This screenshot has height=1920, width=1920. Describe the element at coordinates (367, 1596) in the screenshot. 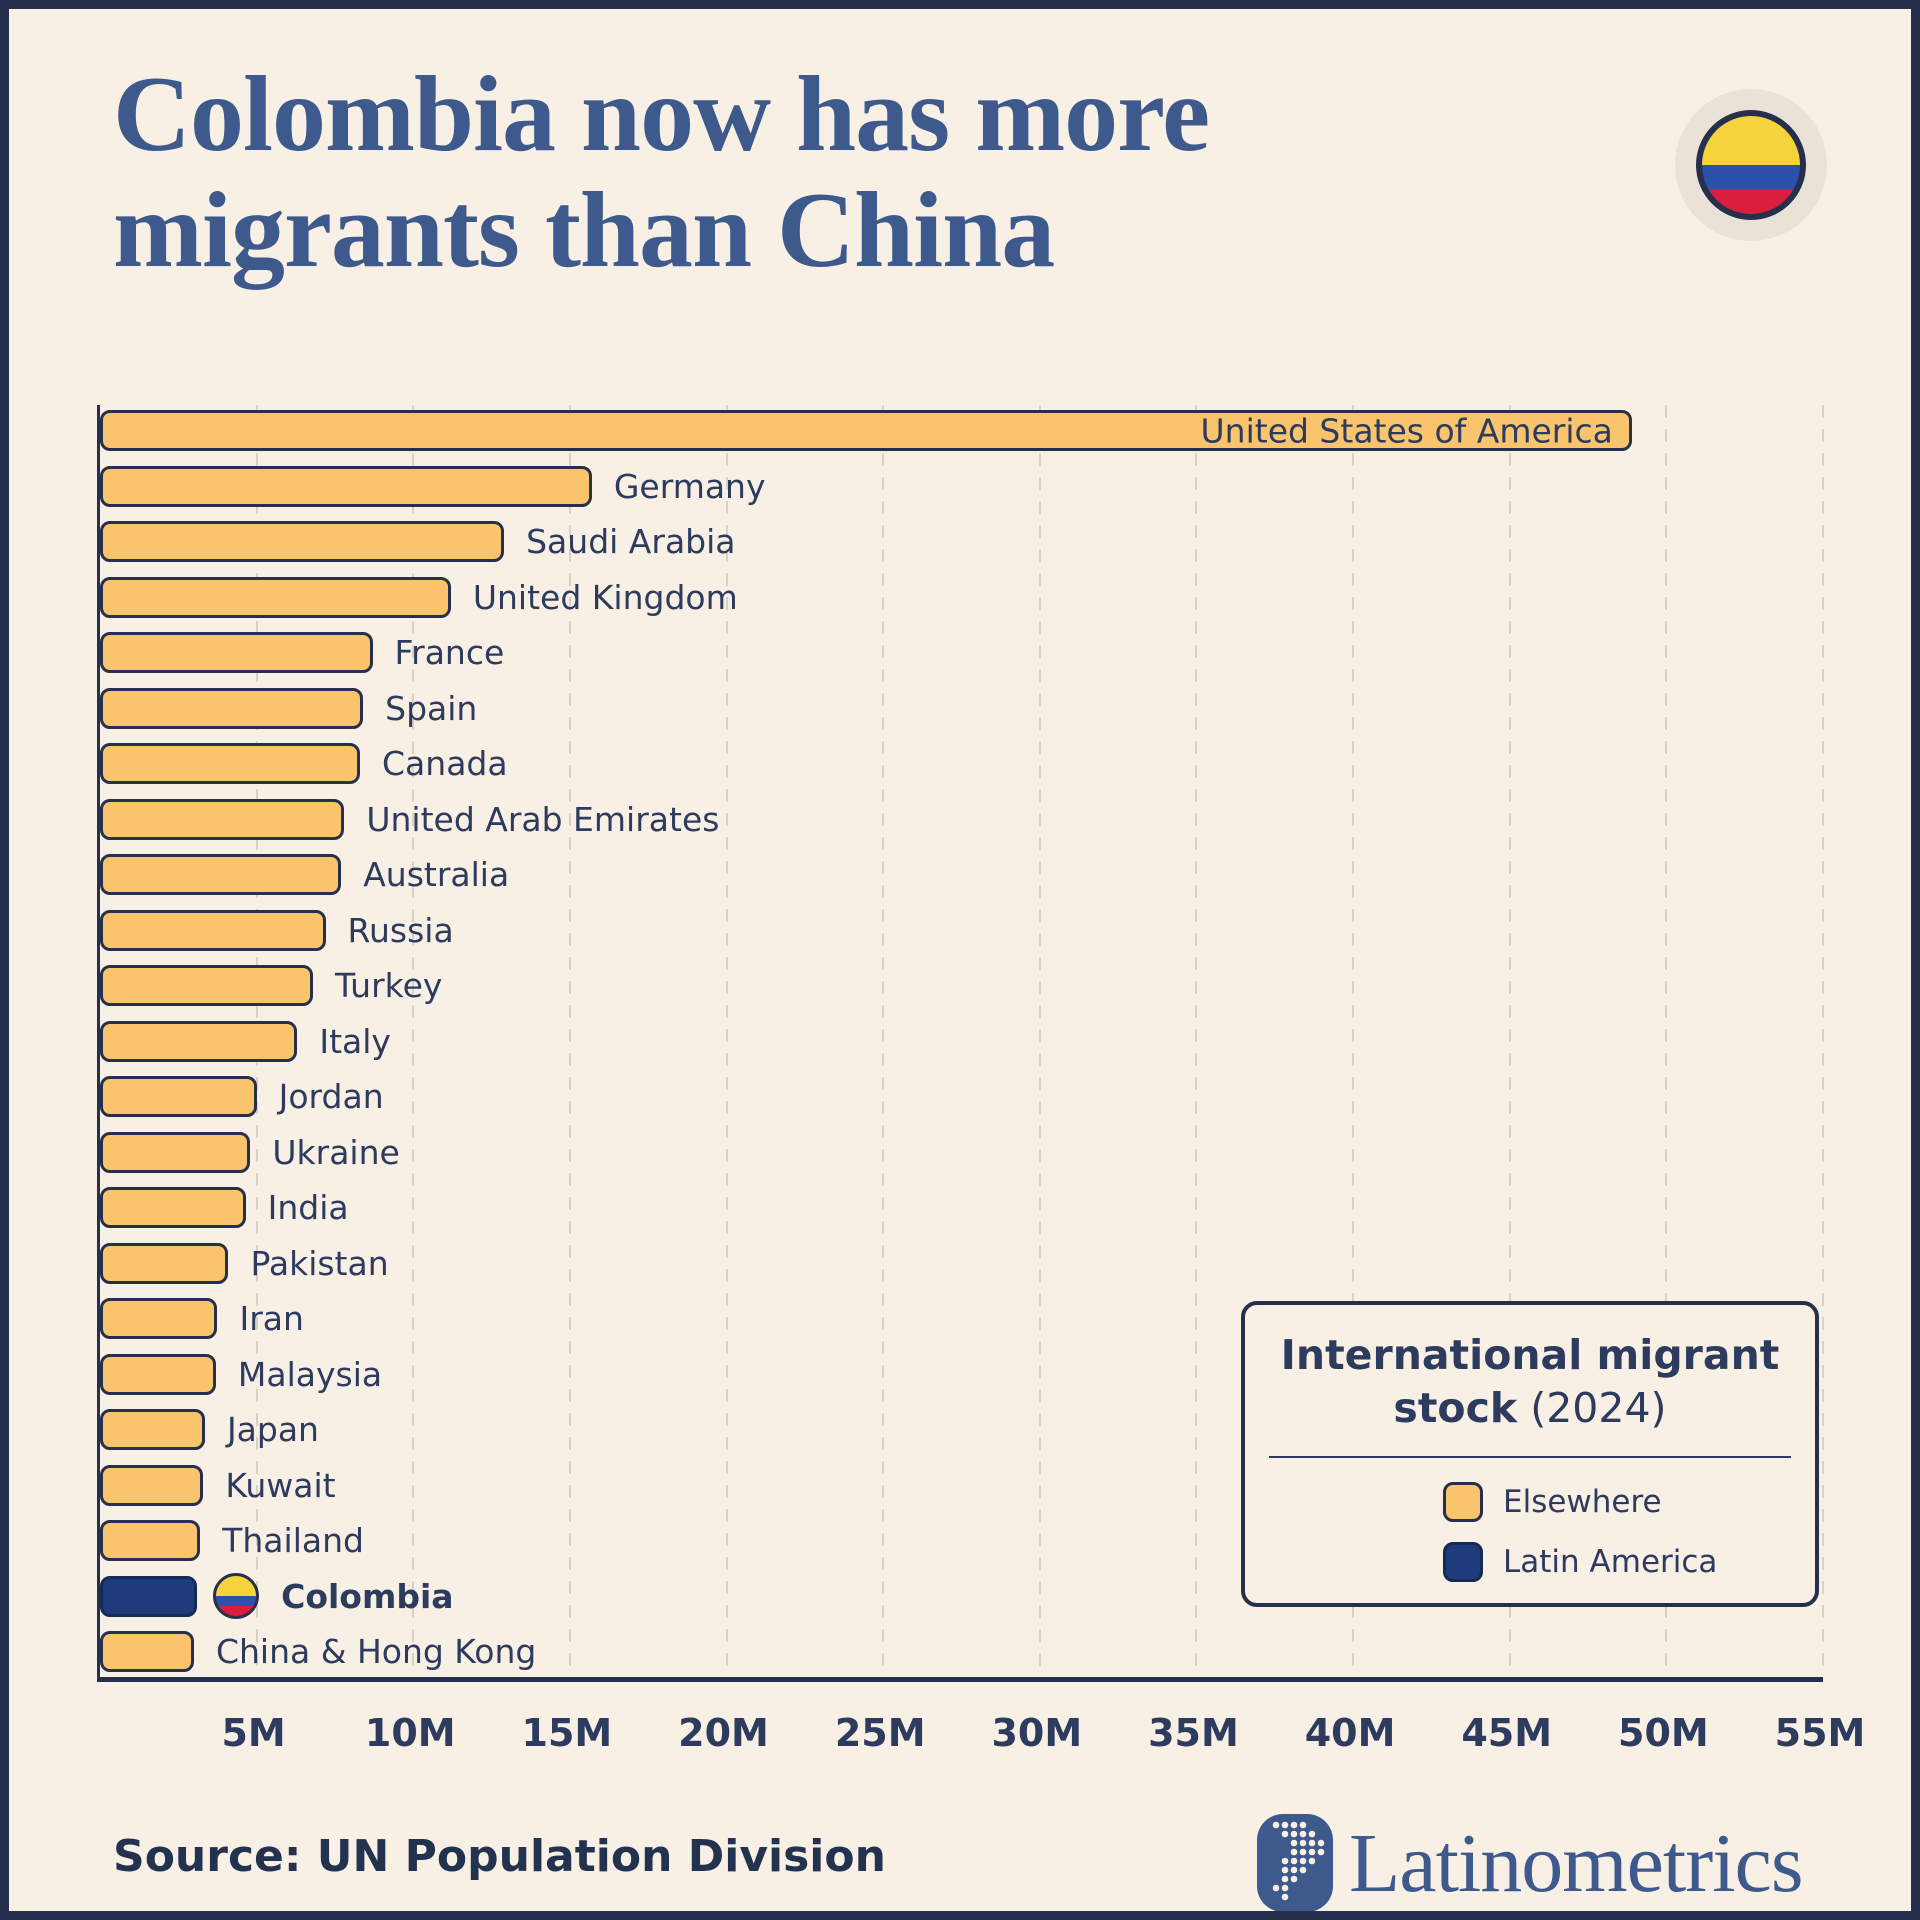

I see `bar-label-colombia: Colombia` at that location.